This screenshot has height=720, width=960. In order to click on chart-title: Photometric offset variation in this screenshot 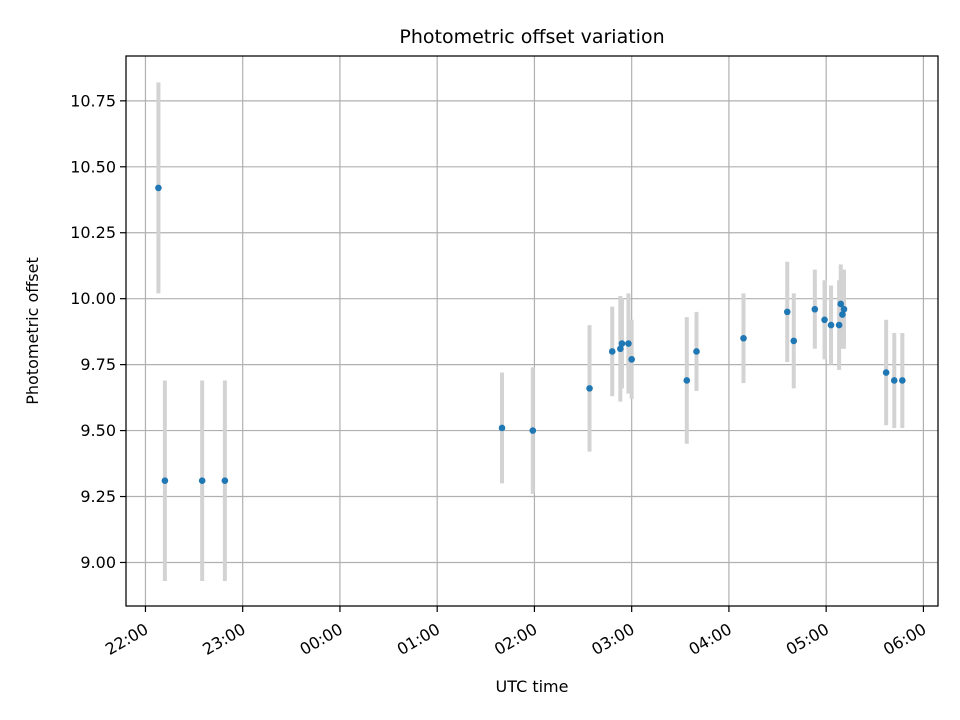, I will do `click(531, 37)`.